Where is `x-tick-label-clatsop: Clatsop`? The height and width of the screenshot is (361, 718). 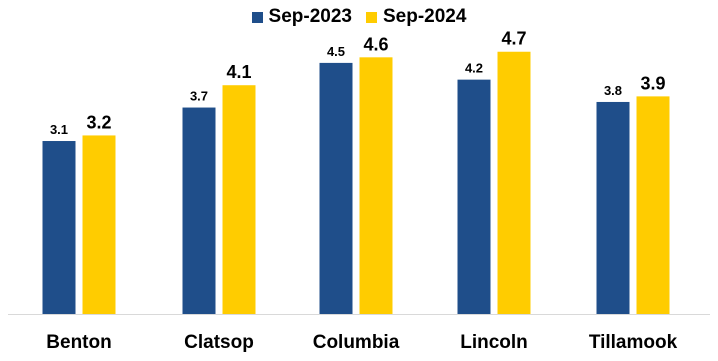
x-tick-label-clatsop: Clatsop is located at coordinates (219, 342).